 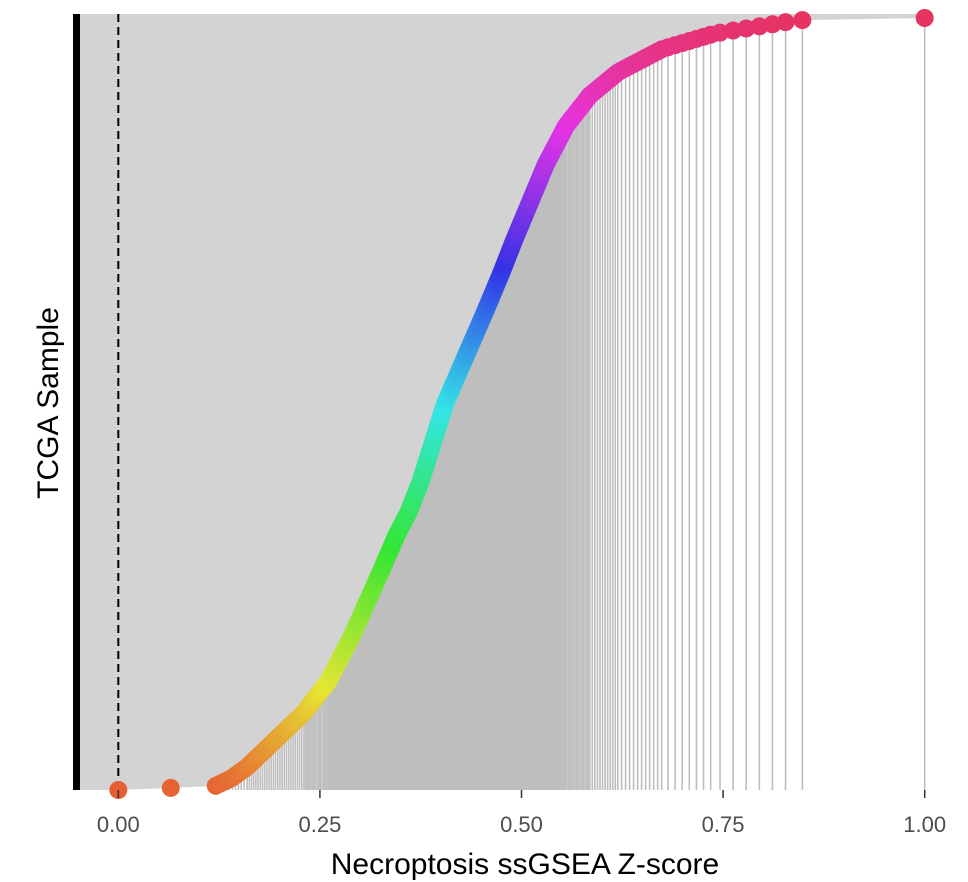 I want to click on x-tick-label: 0.25, so click(x=319, y=824).